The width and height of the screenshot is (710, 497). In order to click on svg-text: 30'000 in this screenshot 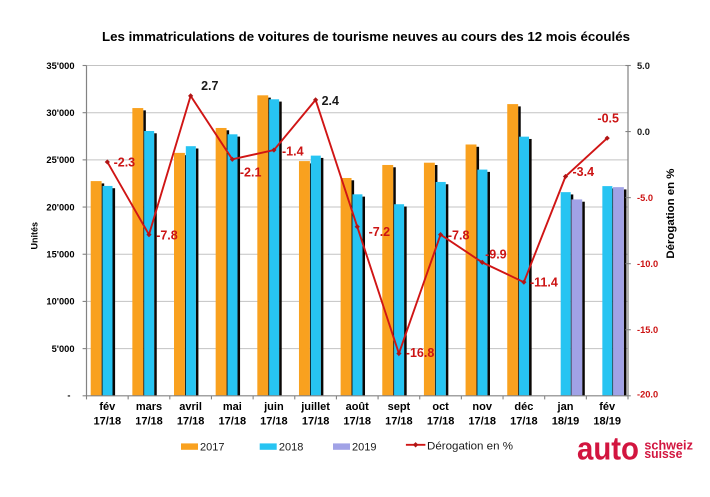, I will do `click(60, 113)`.